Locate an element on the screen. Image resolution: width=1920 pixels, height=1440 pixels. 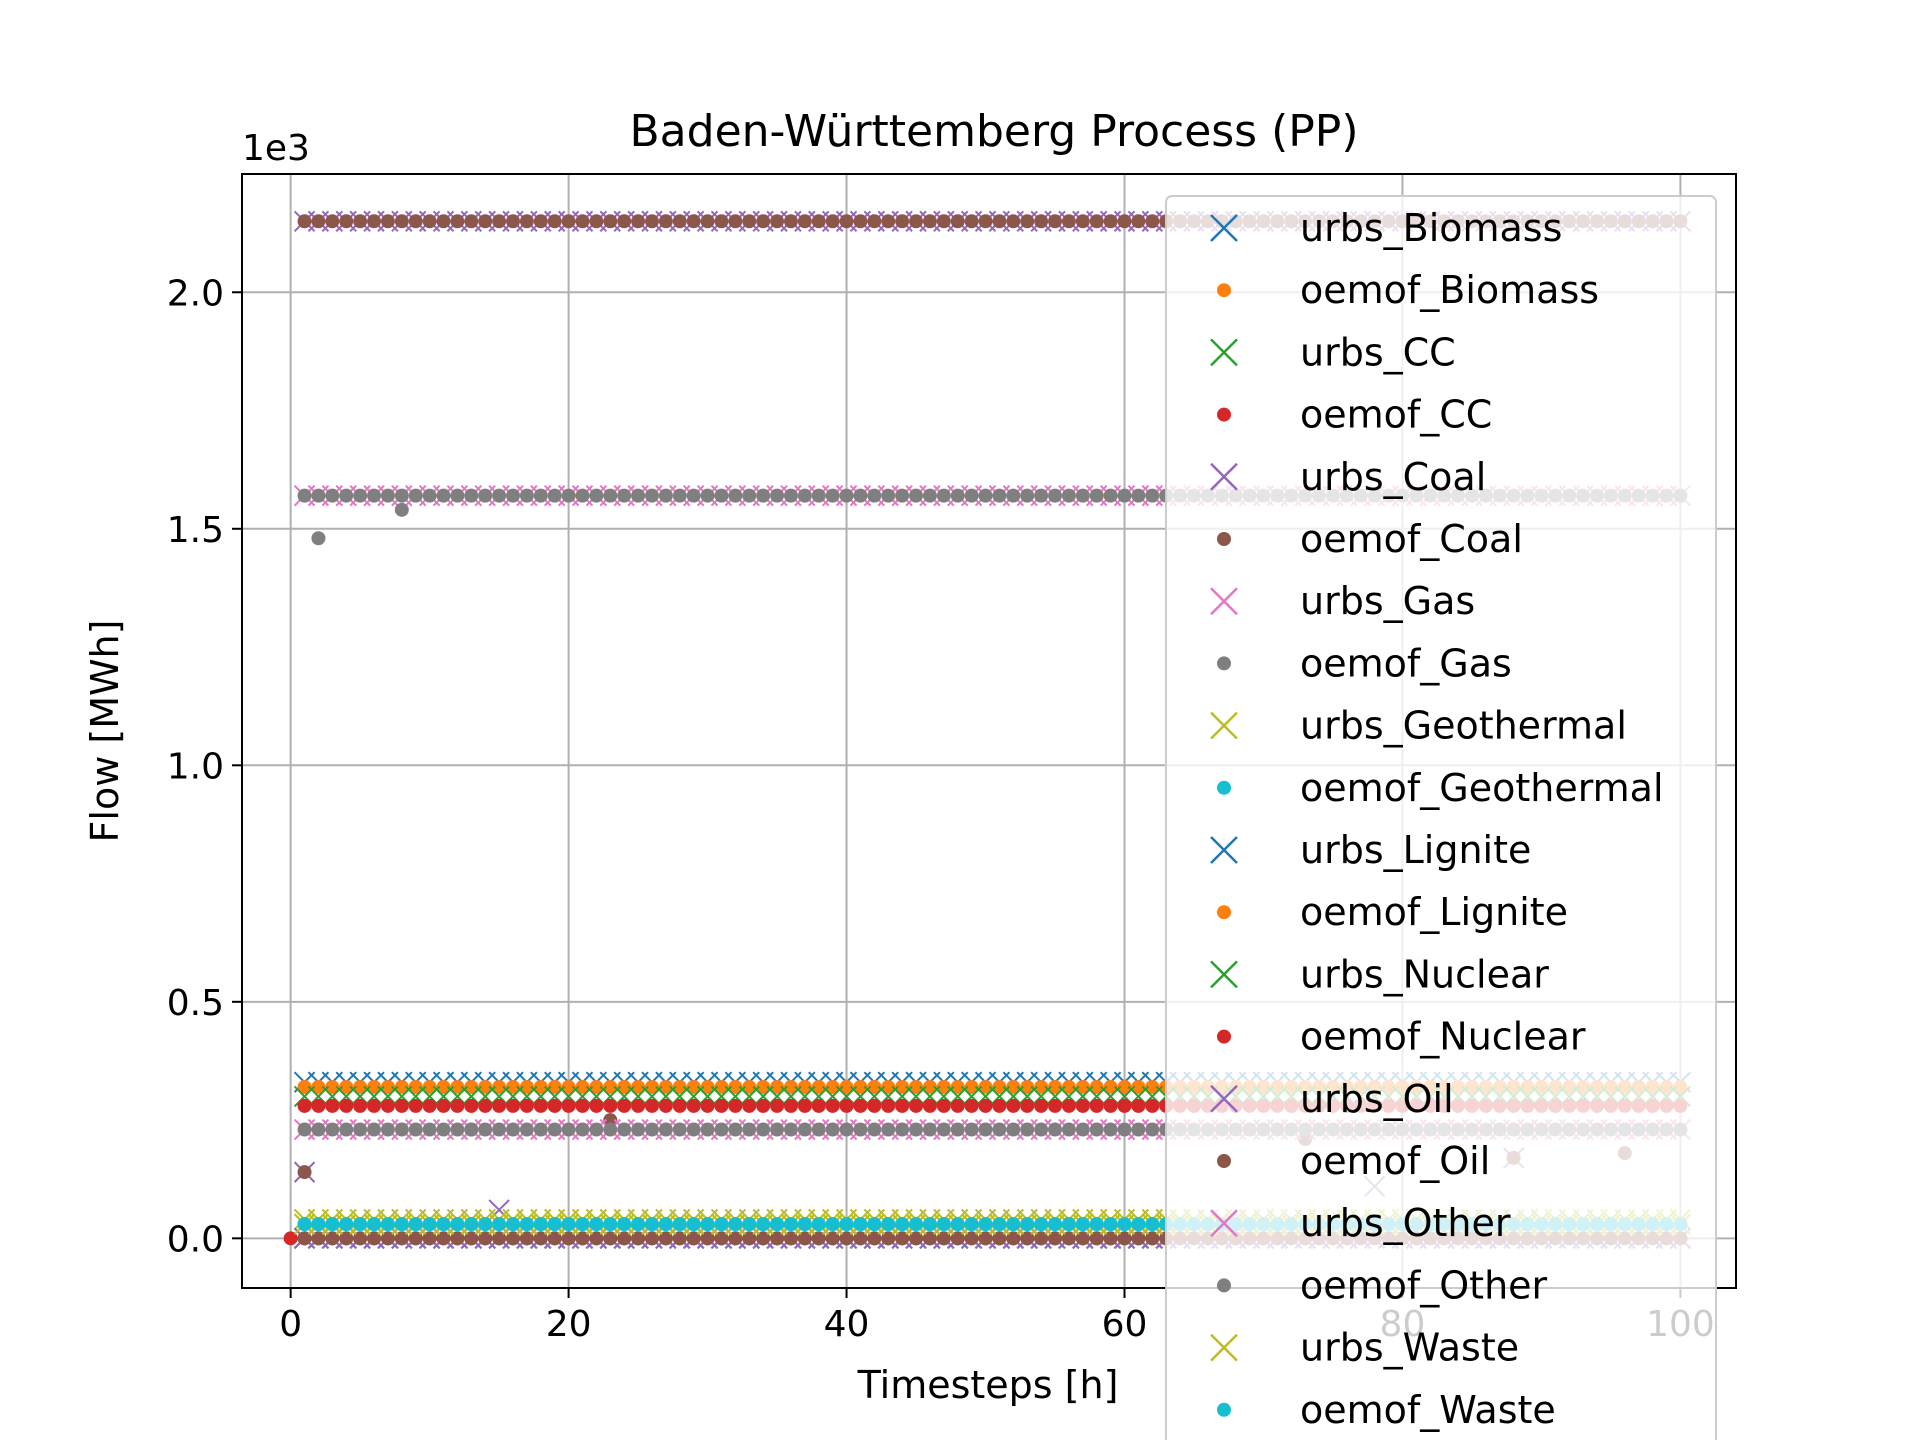
legend-item: urbs_Oil is located at coordinates (1332, 1099).